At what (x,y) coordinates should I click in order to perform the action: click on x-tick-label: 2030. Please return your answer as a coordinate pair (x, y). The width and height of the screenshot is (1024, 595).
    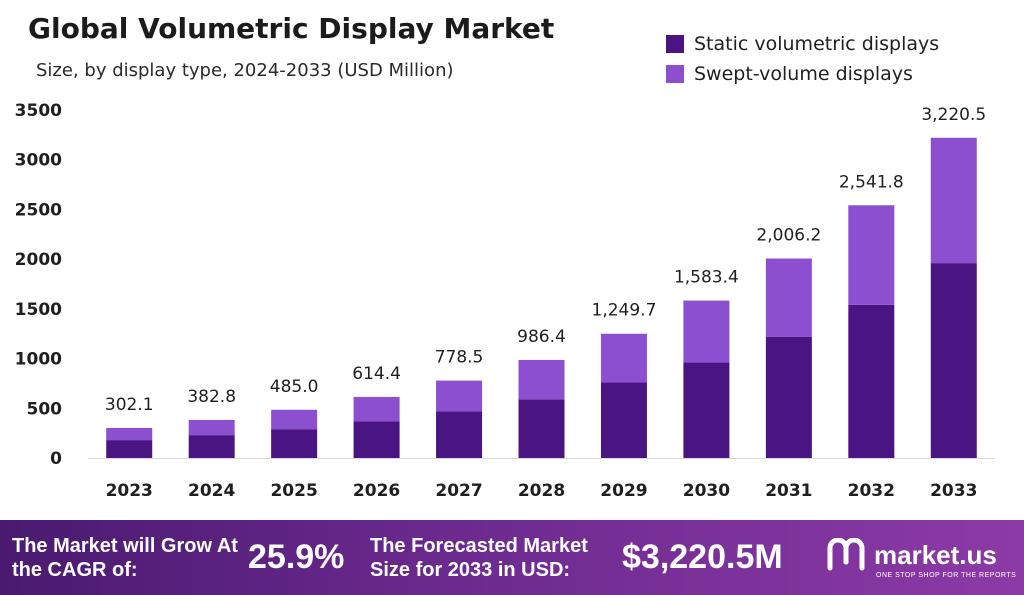
    Looking at the image, I should click on (706, 491).